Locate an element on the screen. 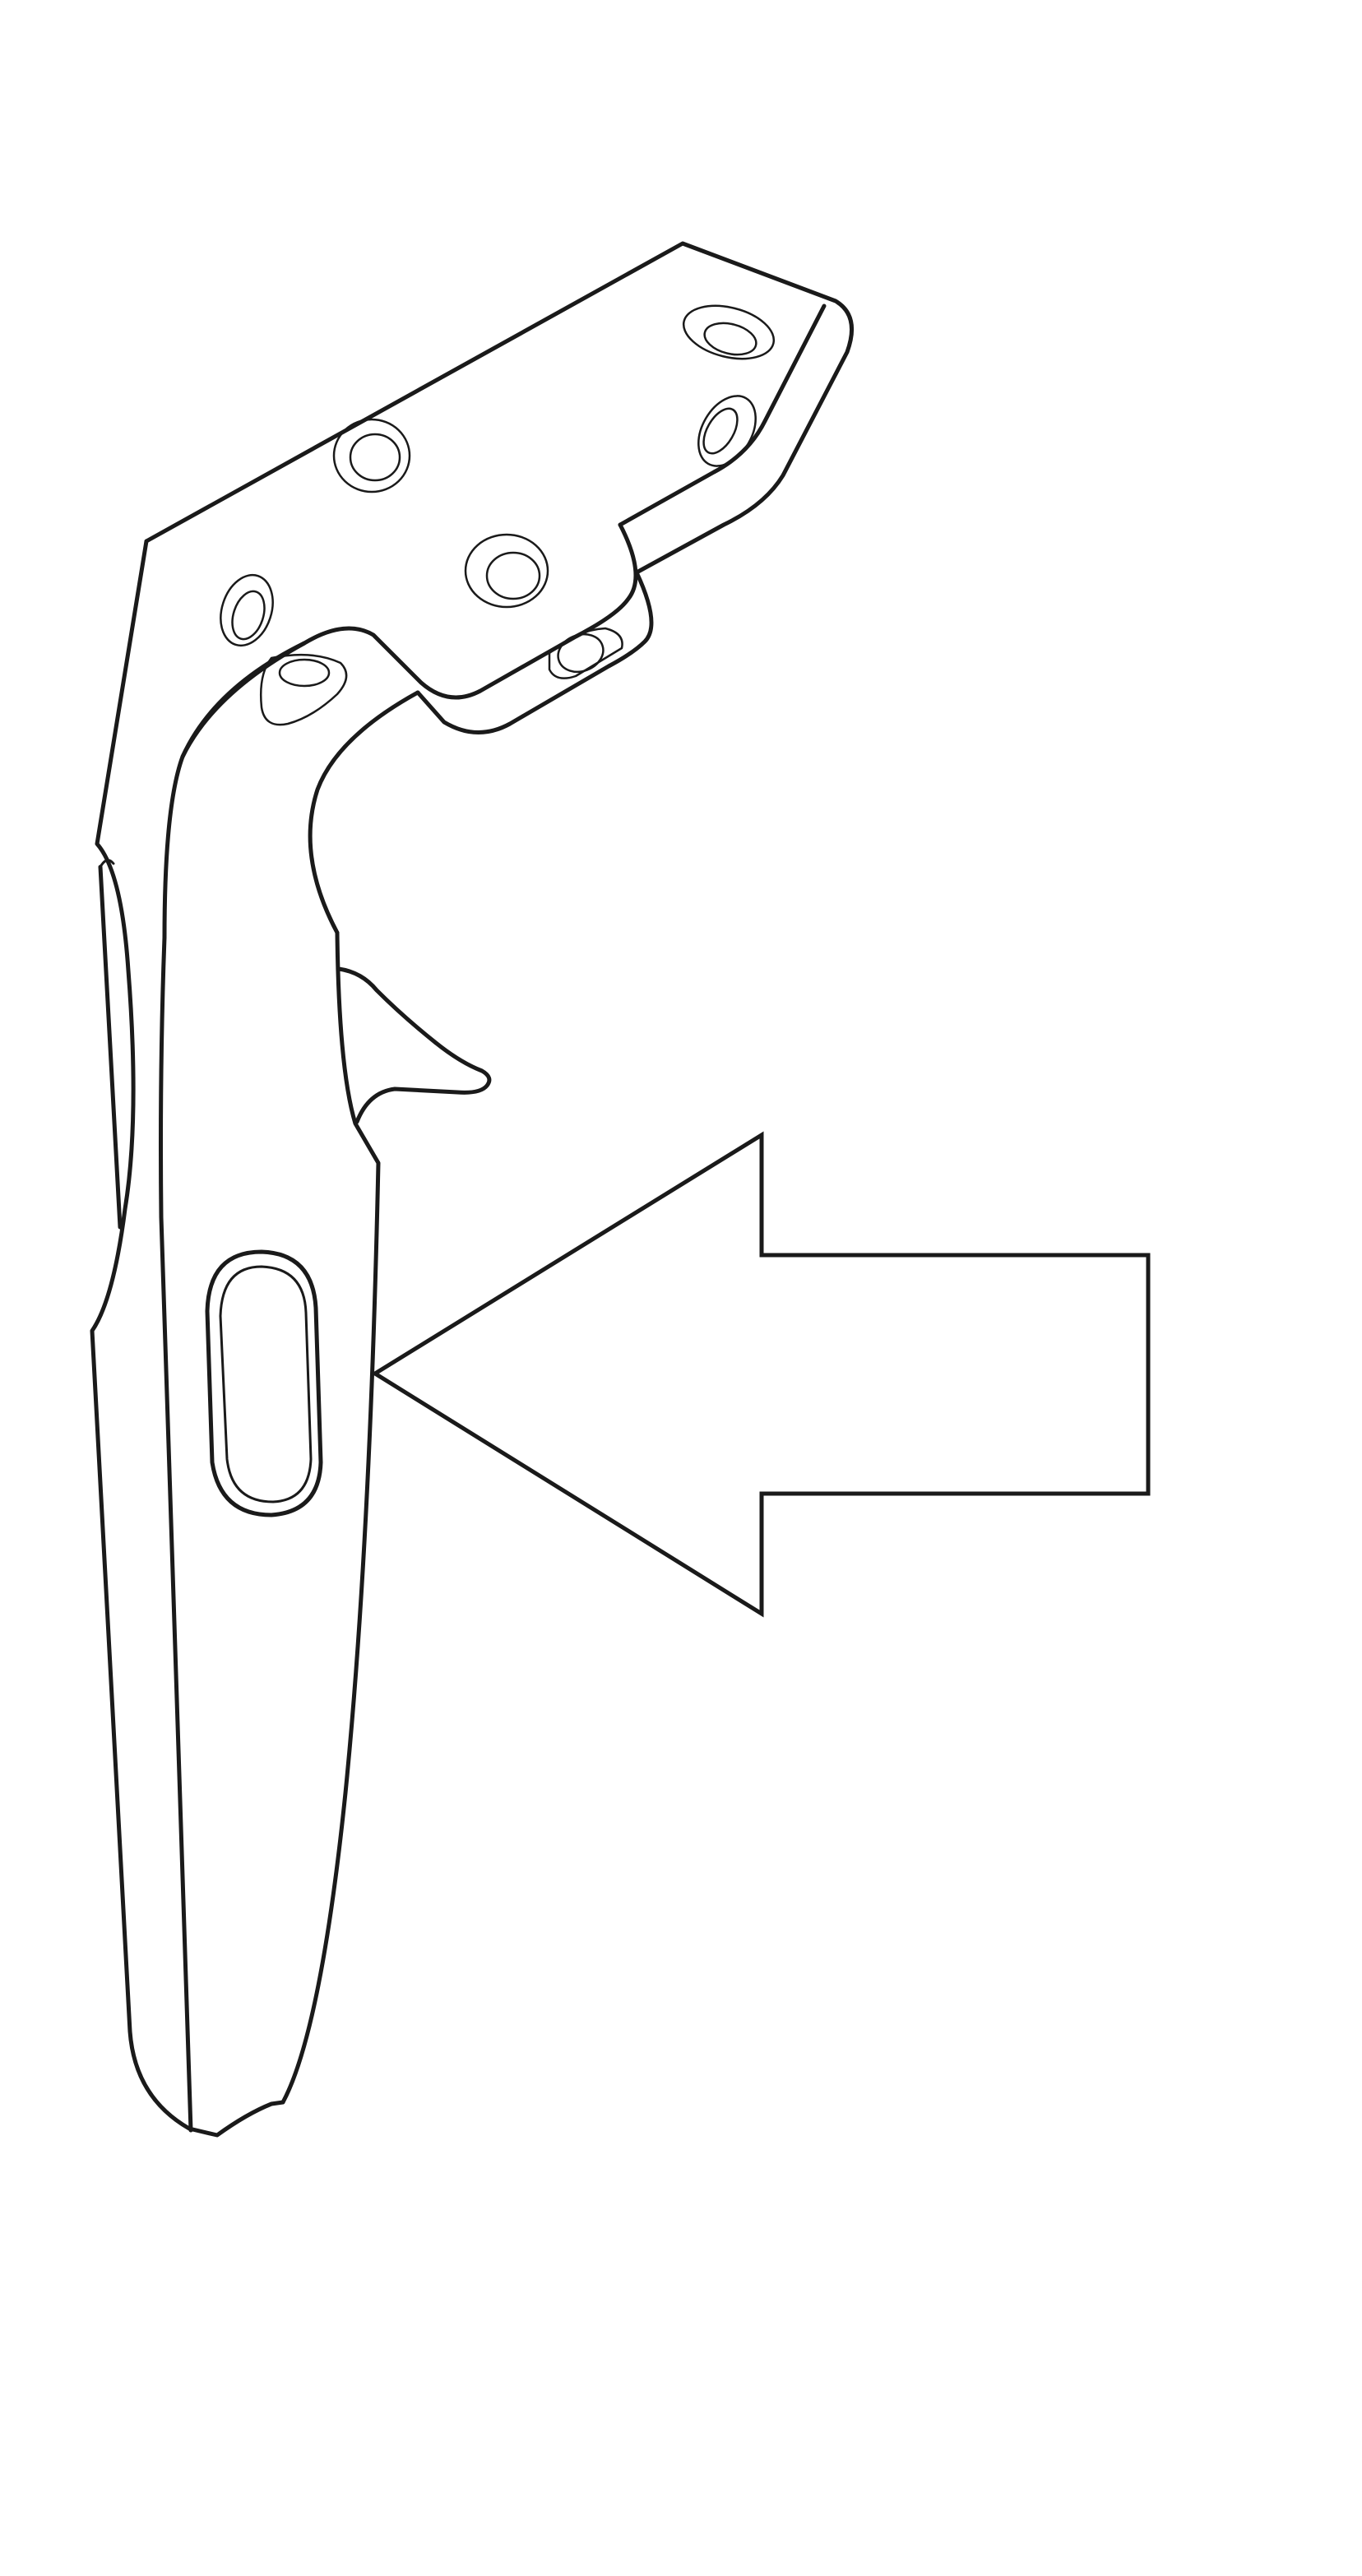 This screenshot has width=1362, height=2576. trigger-outline is located at coordinates (414, 1045).